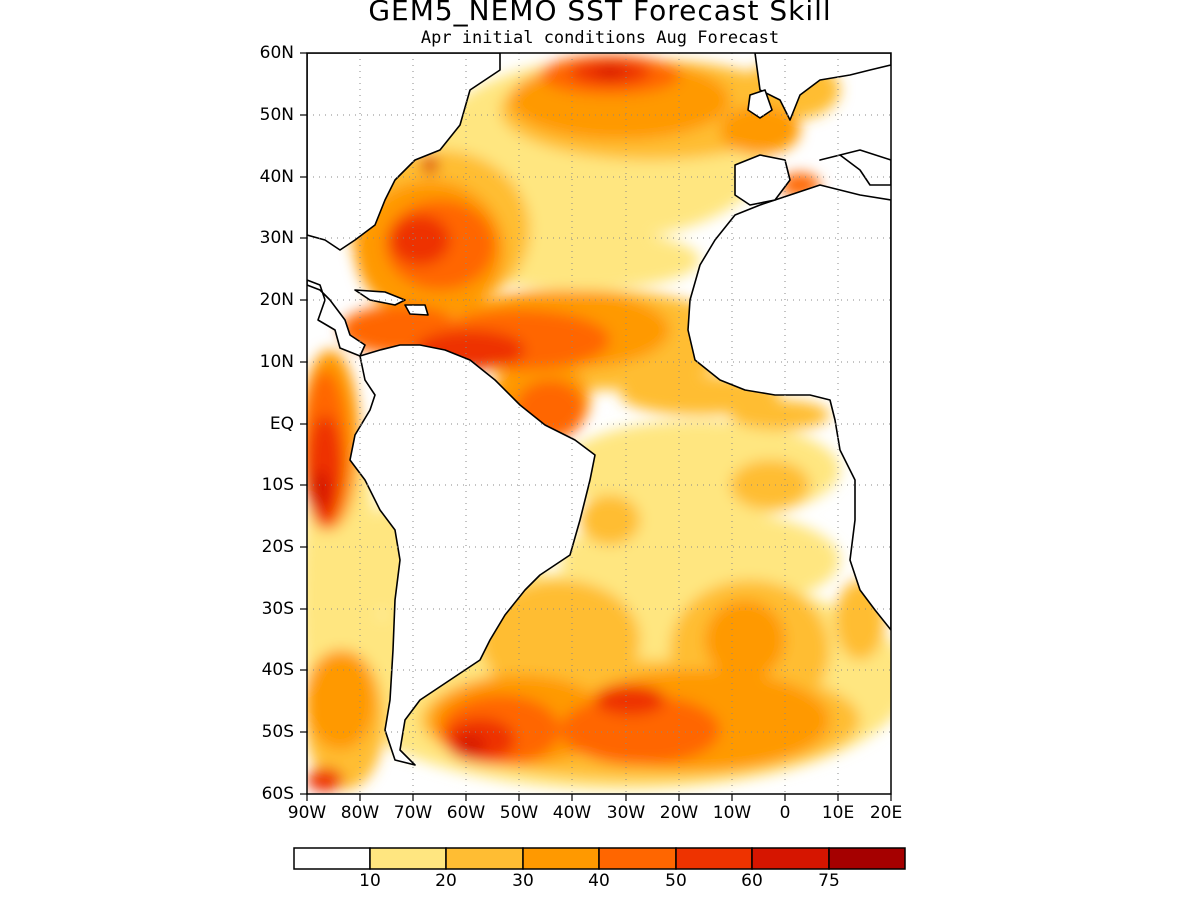  Describe the element at coordinates (446, 881) in the screenshot. I see `colorbar-label-20: 20` at that location.